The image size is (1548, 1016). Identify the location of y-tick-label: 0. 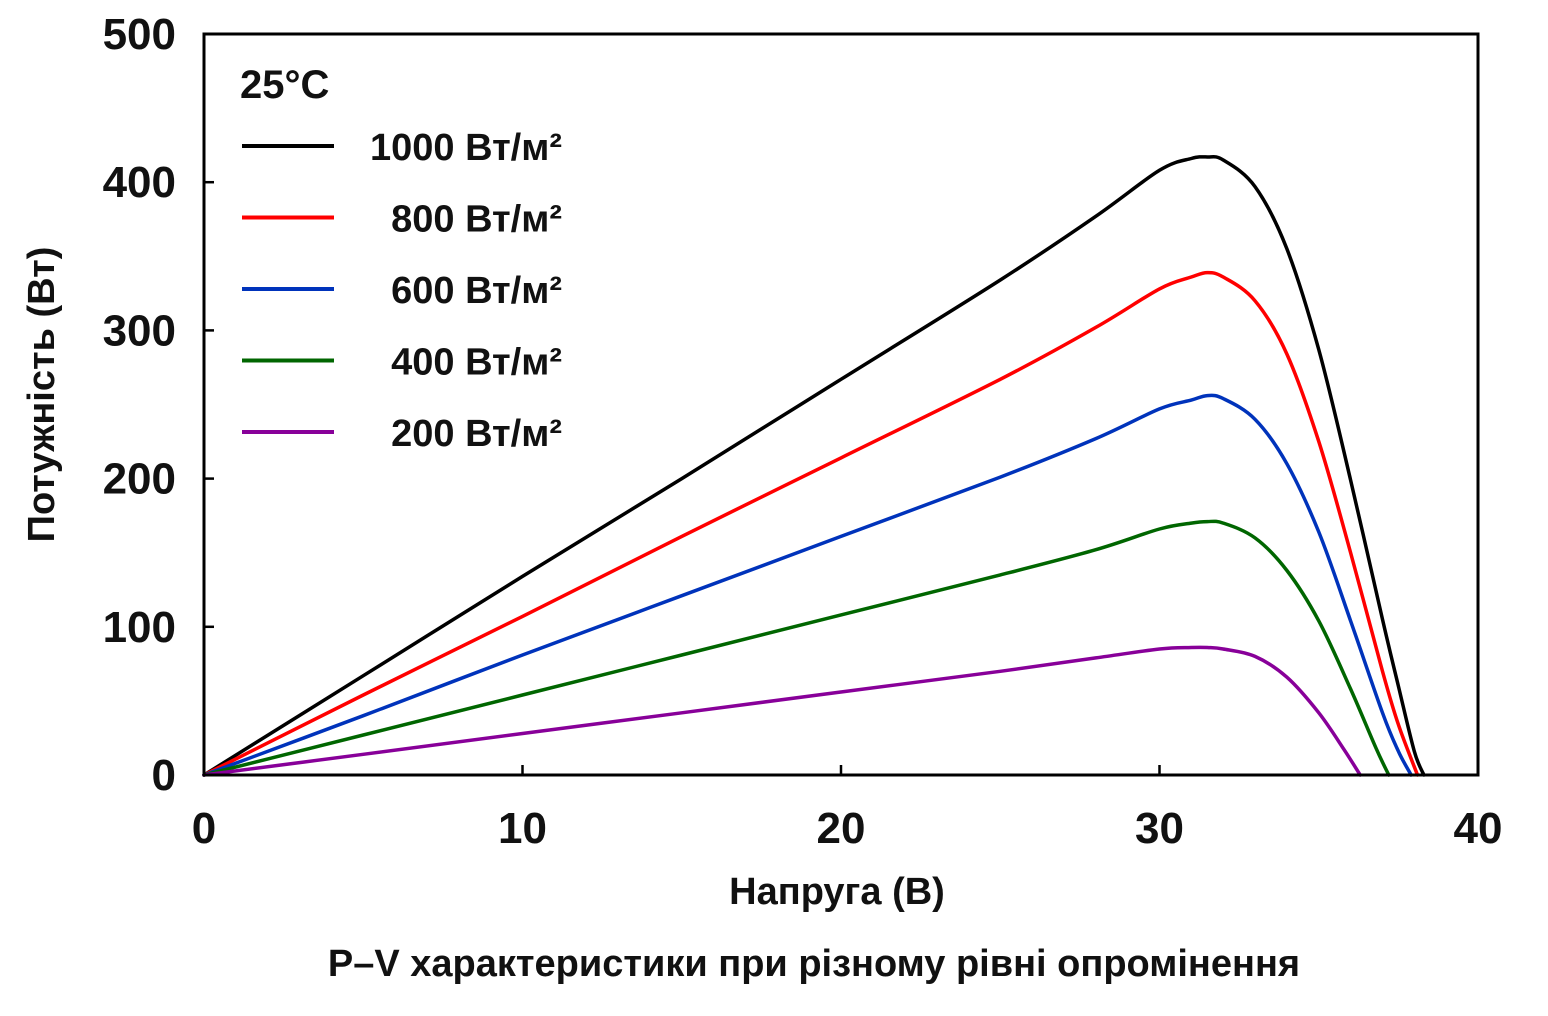
(164, 775).